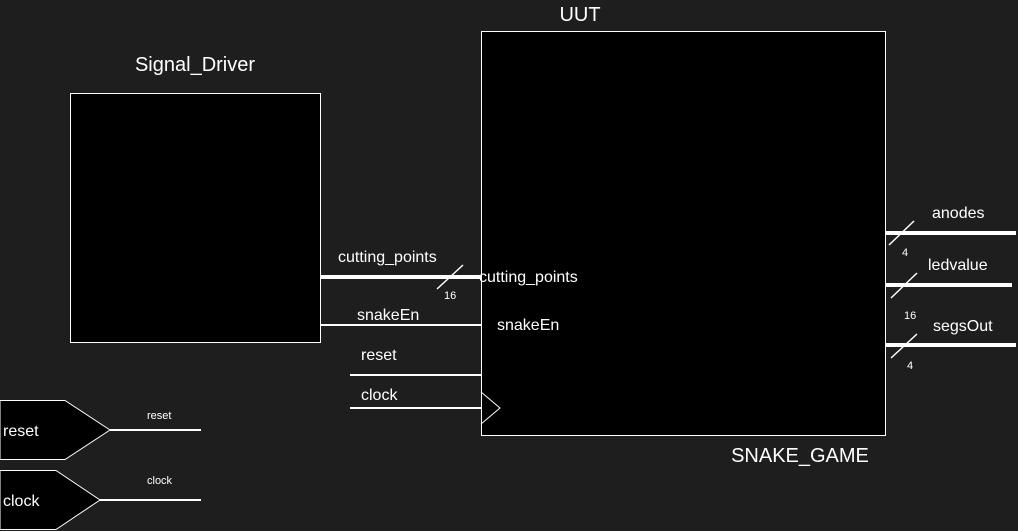 Image resolution: width=1018 pixels, height=531 pixels. I want to click on wire-label-clock: clock, so click(379, 395).